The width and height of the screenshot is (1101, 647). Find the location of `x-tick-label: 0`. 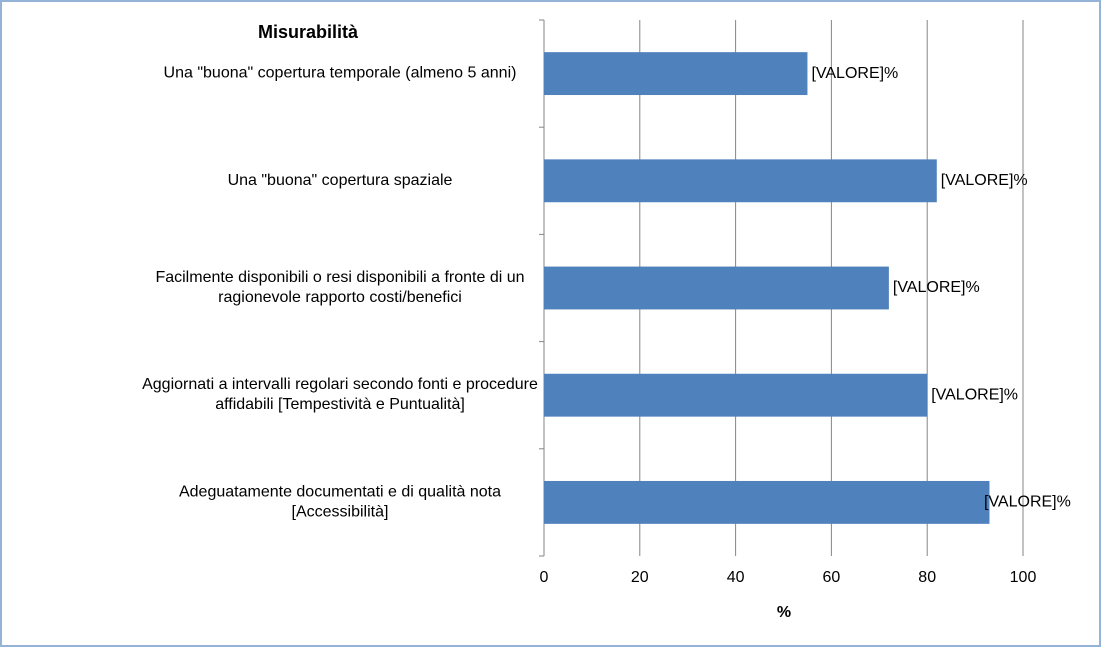

x-tick-label: 0 is located at coordinates (544, 577).